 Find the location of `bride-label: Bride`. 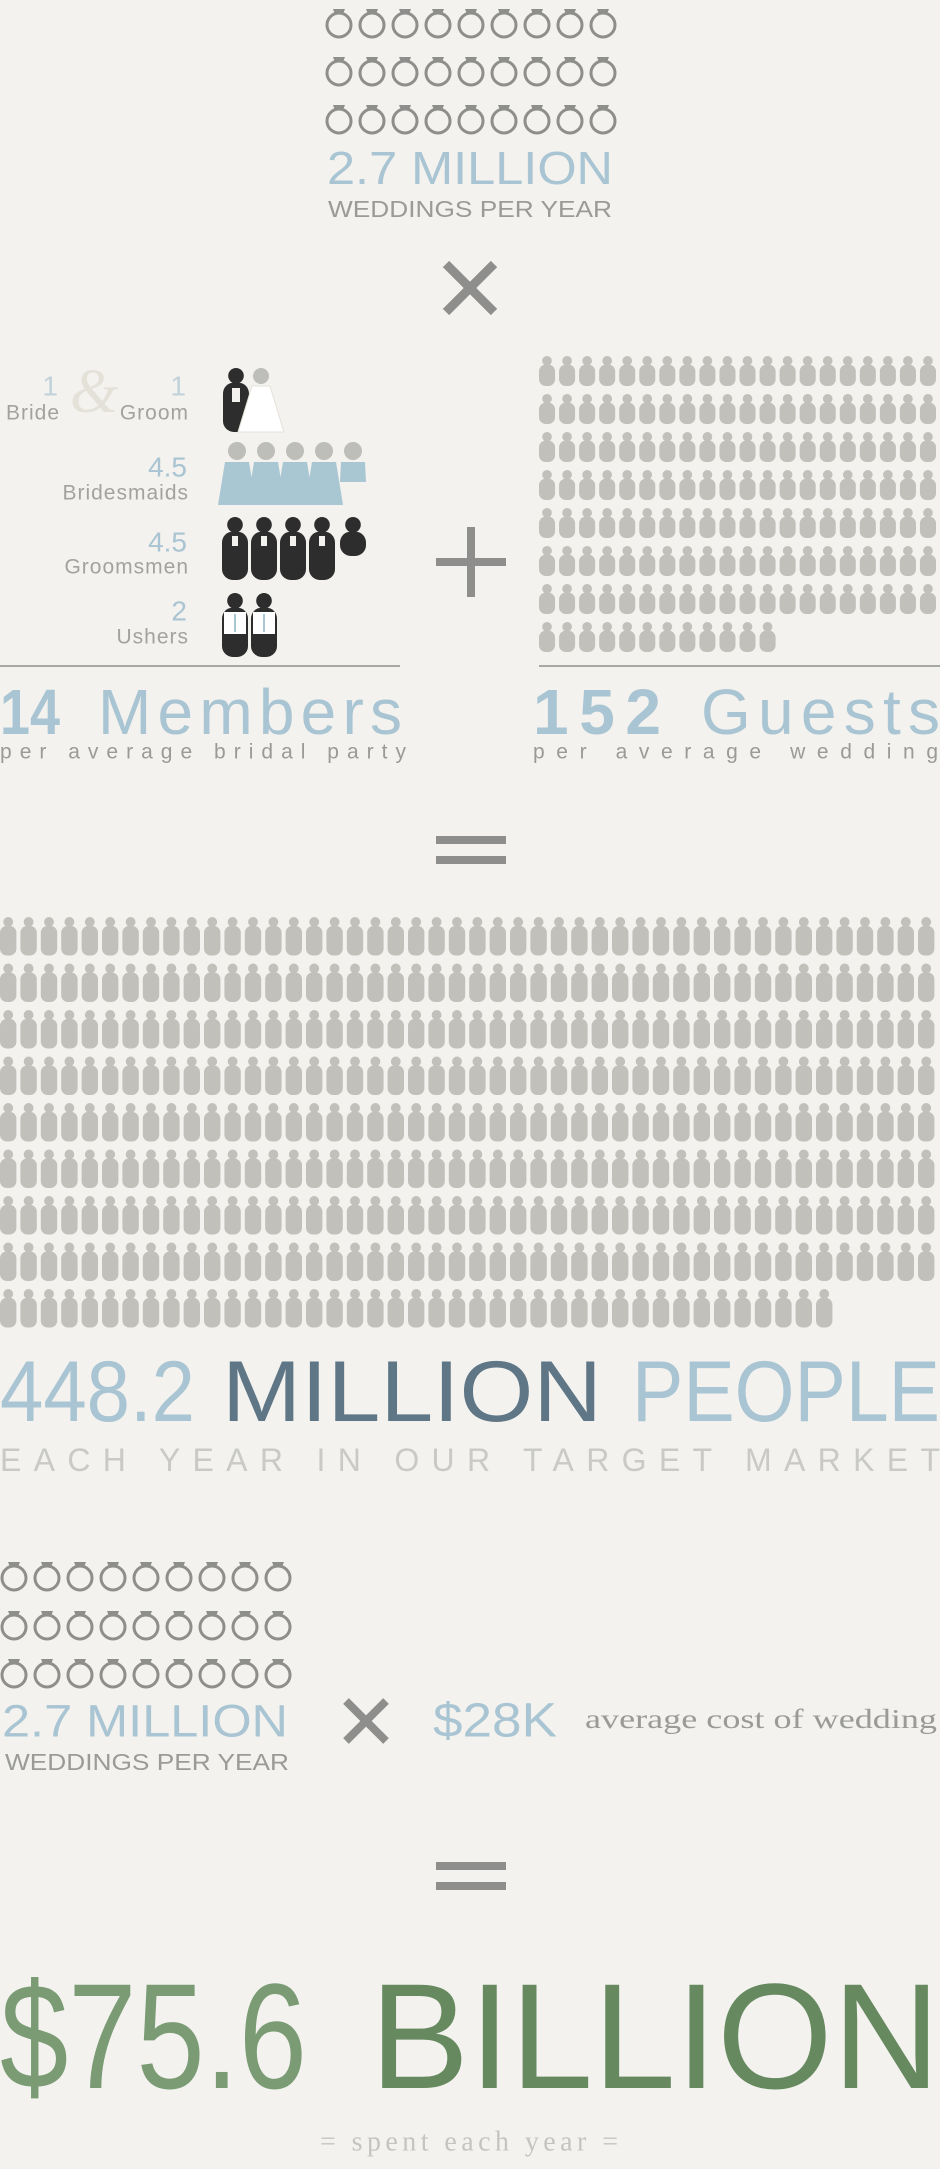

bride-label: Bride is located at coordinates (33, 413).